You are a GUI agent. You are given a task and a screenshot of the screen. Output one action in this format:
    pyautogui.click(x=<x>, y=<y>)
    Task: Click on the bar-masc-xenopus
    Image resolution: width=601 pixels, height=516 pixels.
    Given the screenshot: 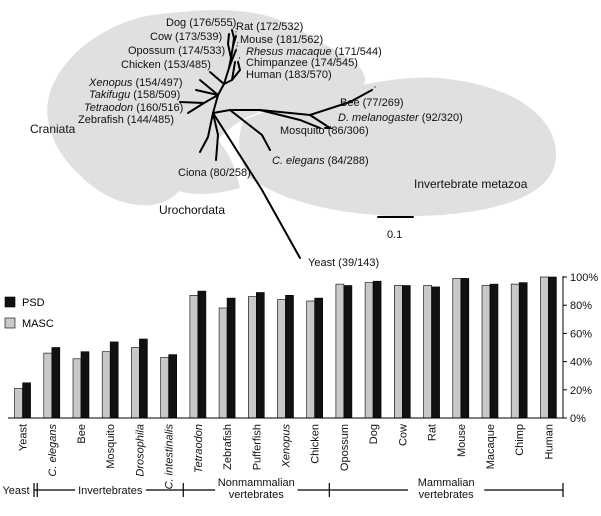 What is the action you would take?
    pyautogui.click(x=281, y=359)
    